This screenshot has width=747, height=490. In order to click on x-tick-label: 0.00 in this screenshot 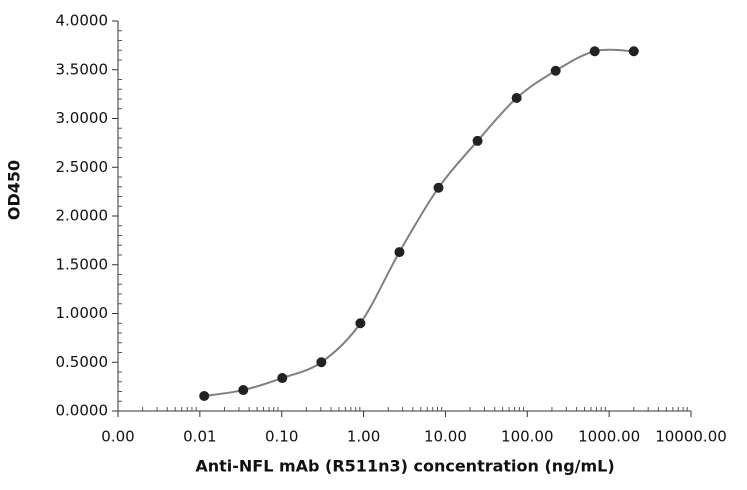, I will do `click(117, 437)`.